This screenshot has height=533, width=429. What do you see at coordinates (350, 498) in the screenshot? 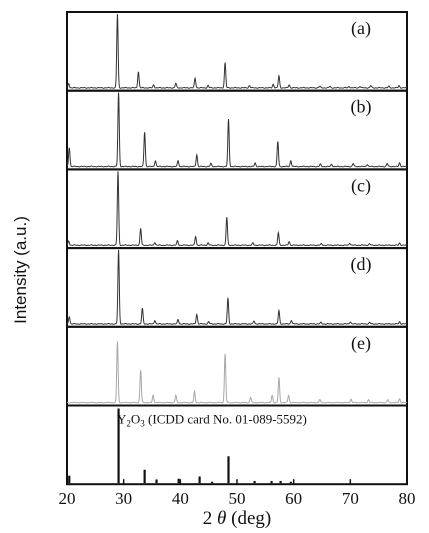
I see `x-tick-label: 70` at bounding box center [350, 498].